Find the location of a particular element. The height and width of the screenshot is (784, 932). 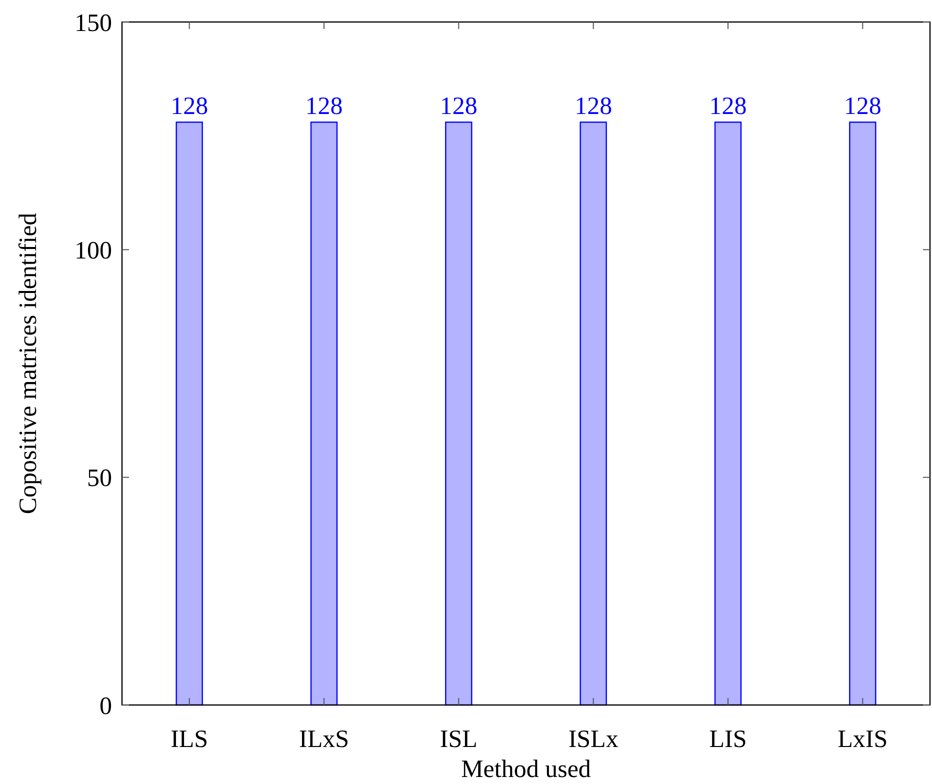

x-tick-label: LxIS is located at coordinates (863, 739).